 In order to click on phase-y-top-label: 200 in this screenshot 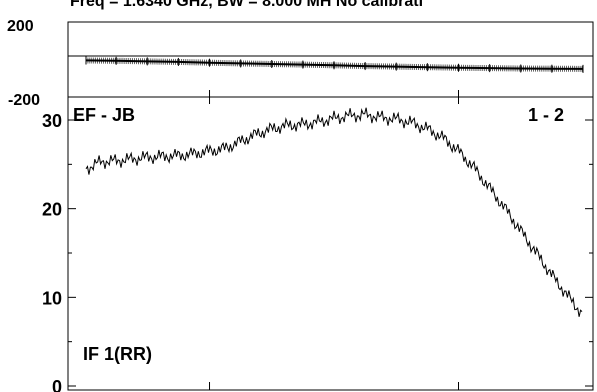, I will do `click(20, 26)`.